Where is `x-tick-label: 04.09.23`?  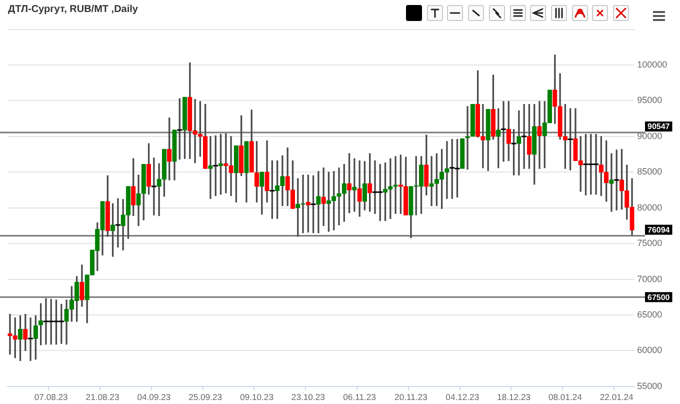 x-tick-label: 04.09.23 is located at coordinates (154, 397).